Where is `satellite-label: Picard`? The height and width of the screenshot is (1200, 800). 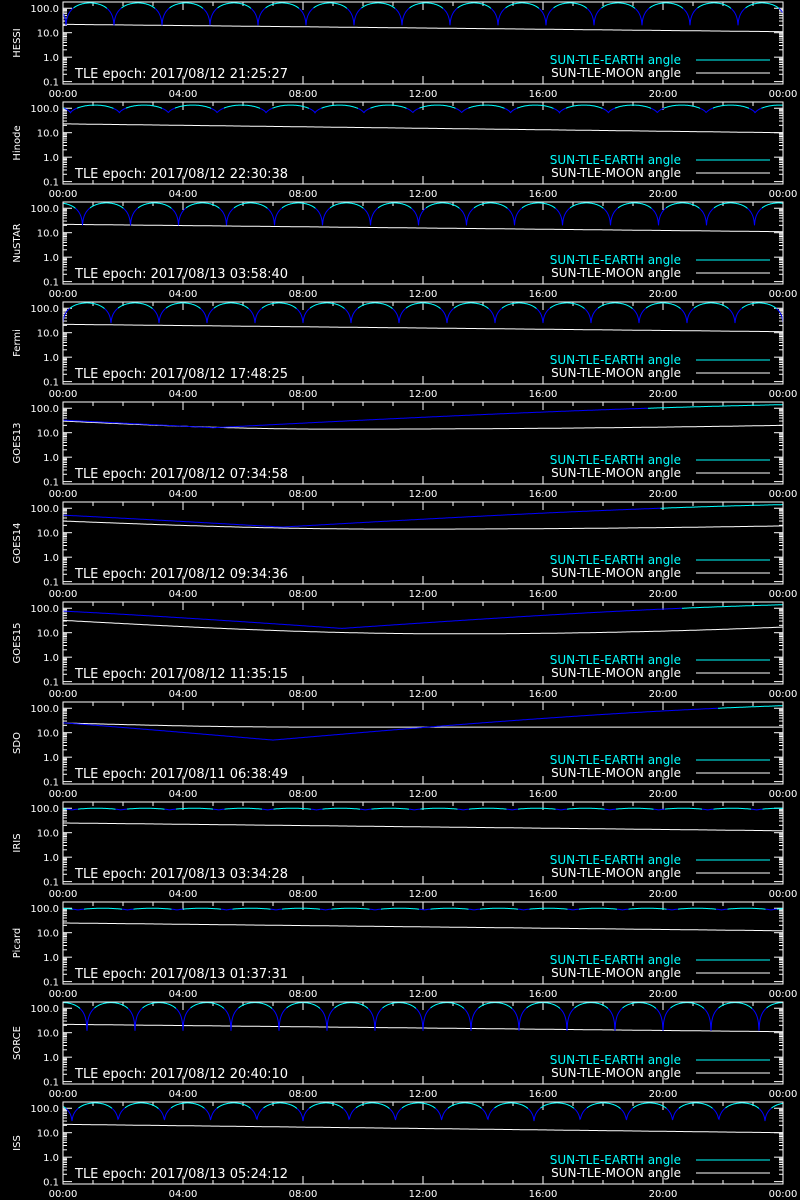 satellite-label: Picard is located at coordinates (17, 943).